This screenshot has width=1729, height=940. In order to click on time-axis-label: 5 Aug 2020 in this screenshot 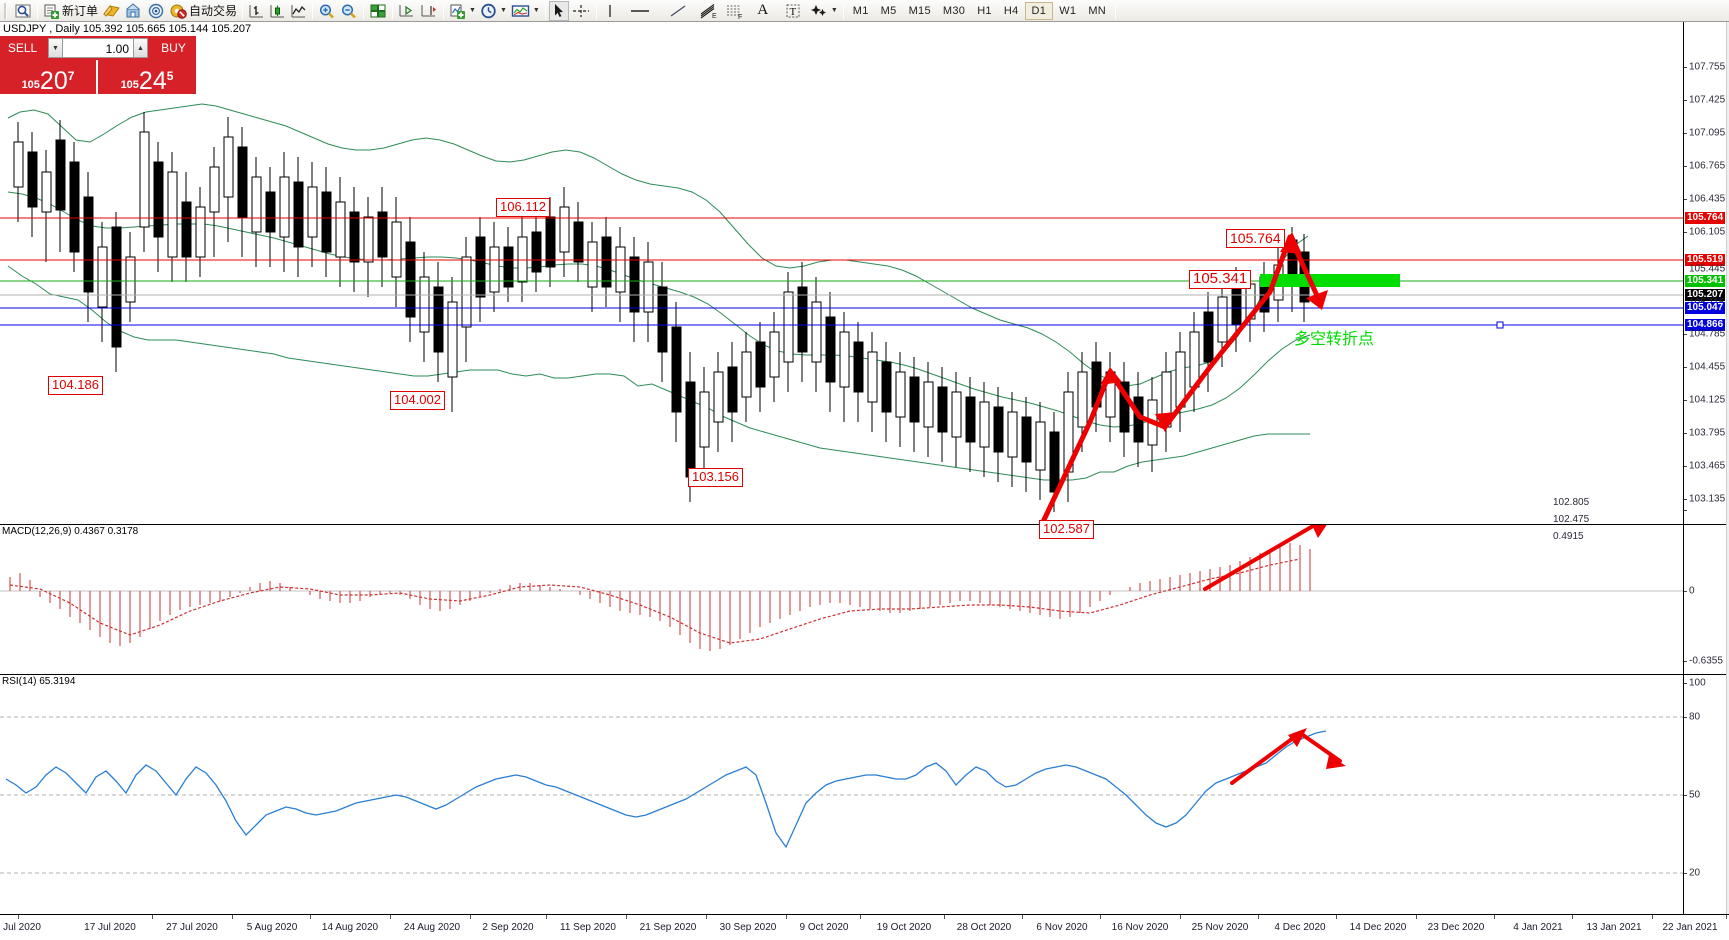, I will do `click(272, 927)`.